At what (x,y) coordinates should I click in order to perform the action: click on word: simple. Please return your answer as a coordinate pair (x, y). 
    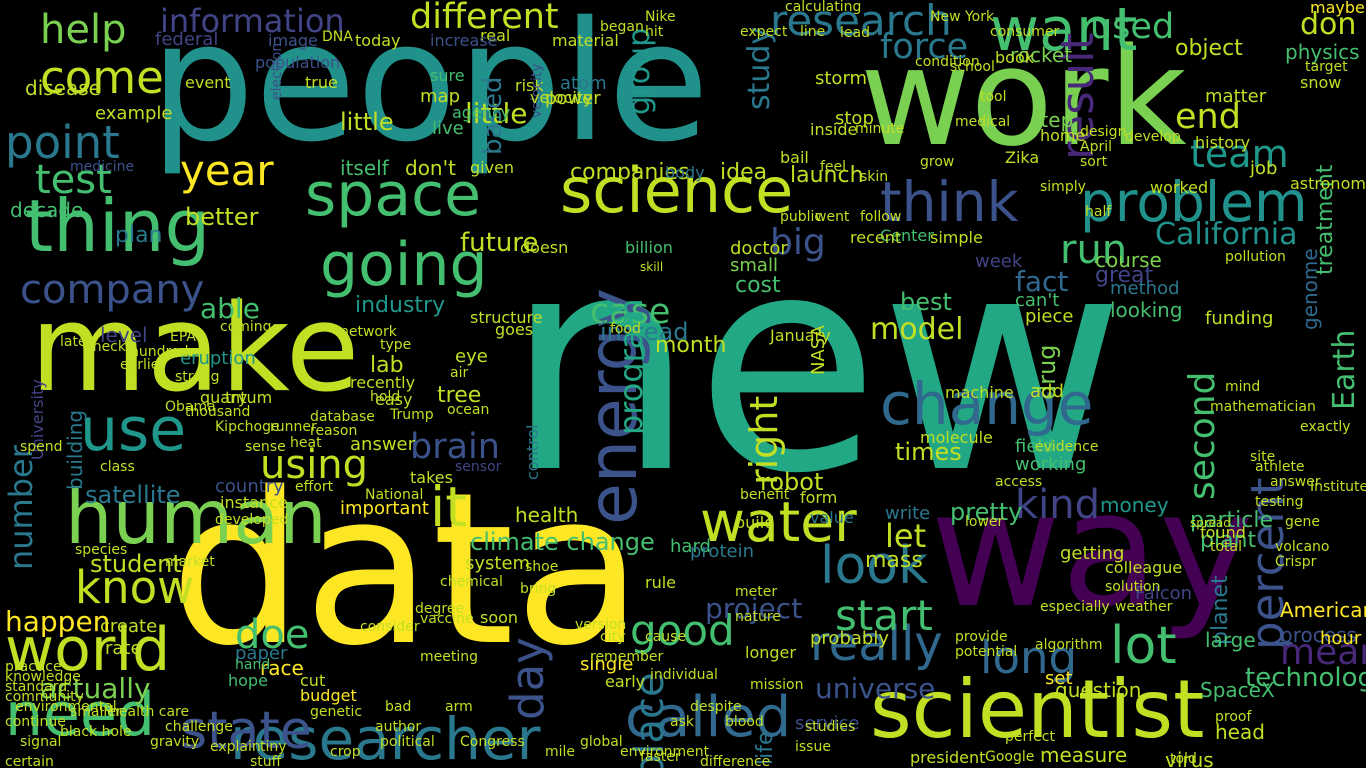
    Looking at the image, I should click on (956, 237).